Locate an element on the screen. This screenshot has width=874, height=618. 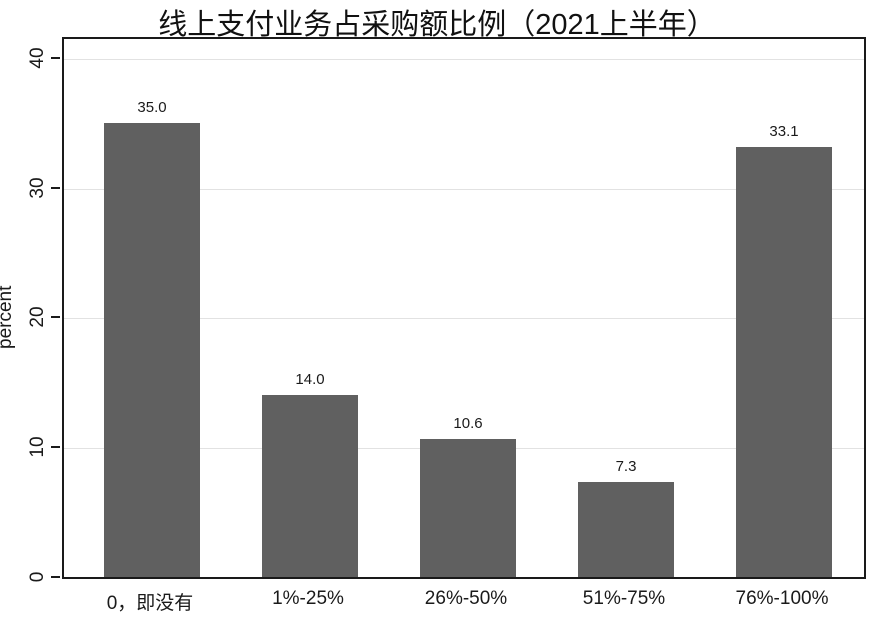
x-tick-label-0: 0，即没有 is located at coordinates (150, 603).